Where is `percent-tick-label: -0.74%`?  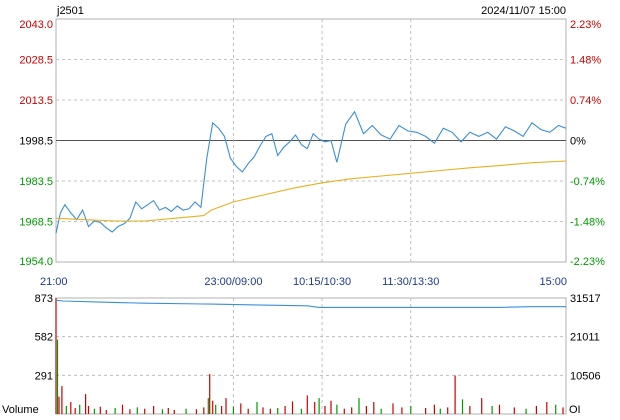
percent-tick-label: -0.74% is located at coordinates (587, 182).